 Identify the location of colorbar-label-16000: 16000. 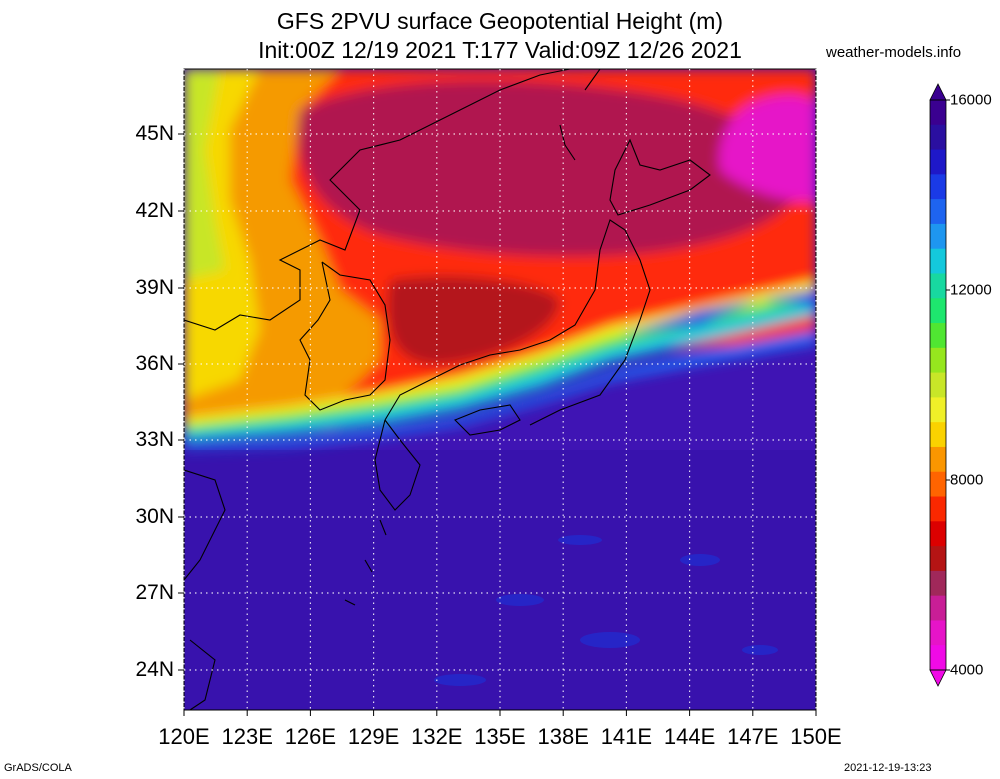
(971, 100).